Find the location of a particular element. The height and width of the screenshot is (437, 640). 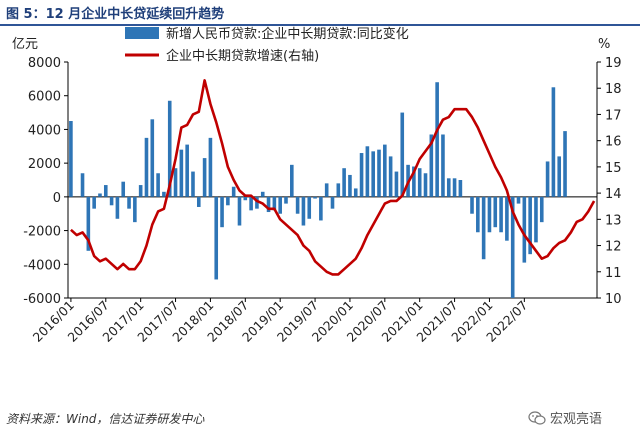

legend-bar-label: 新增人民币贷款:企业中长期贷款:同比变化 is located at coordinates (287, 34).